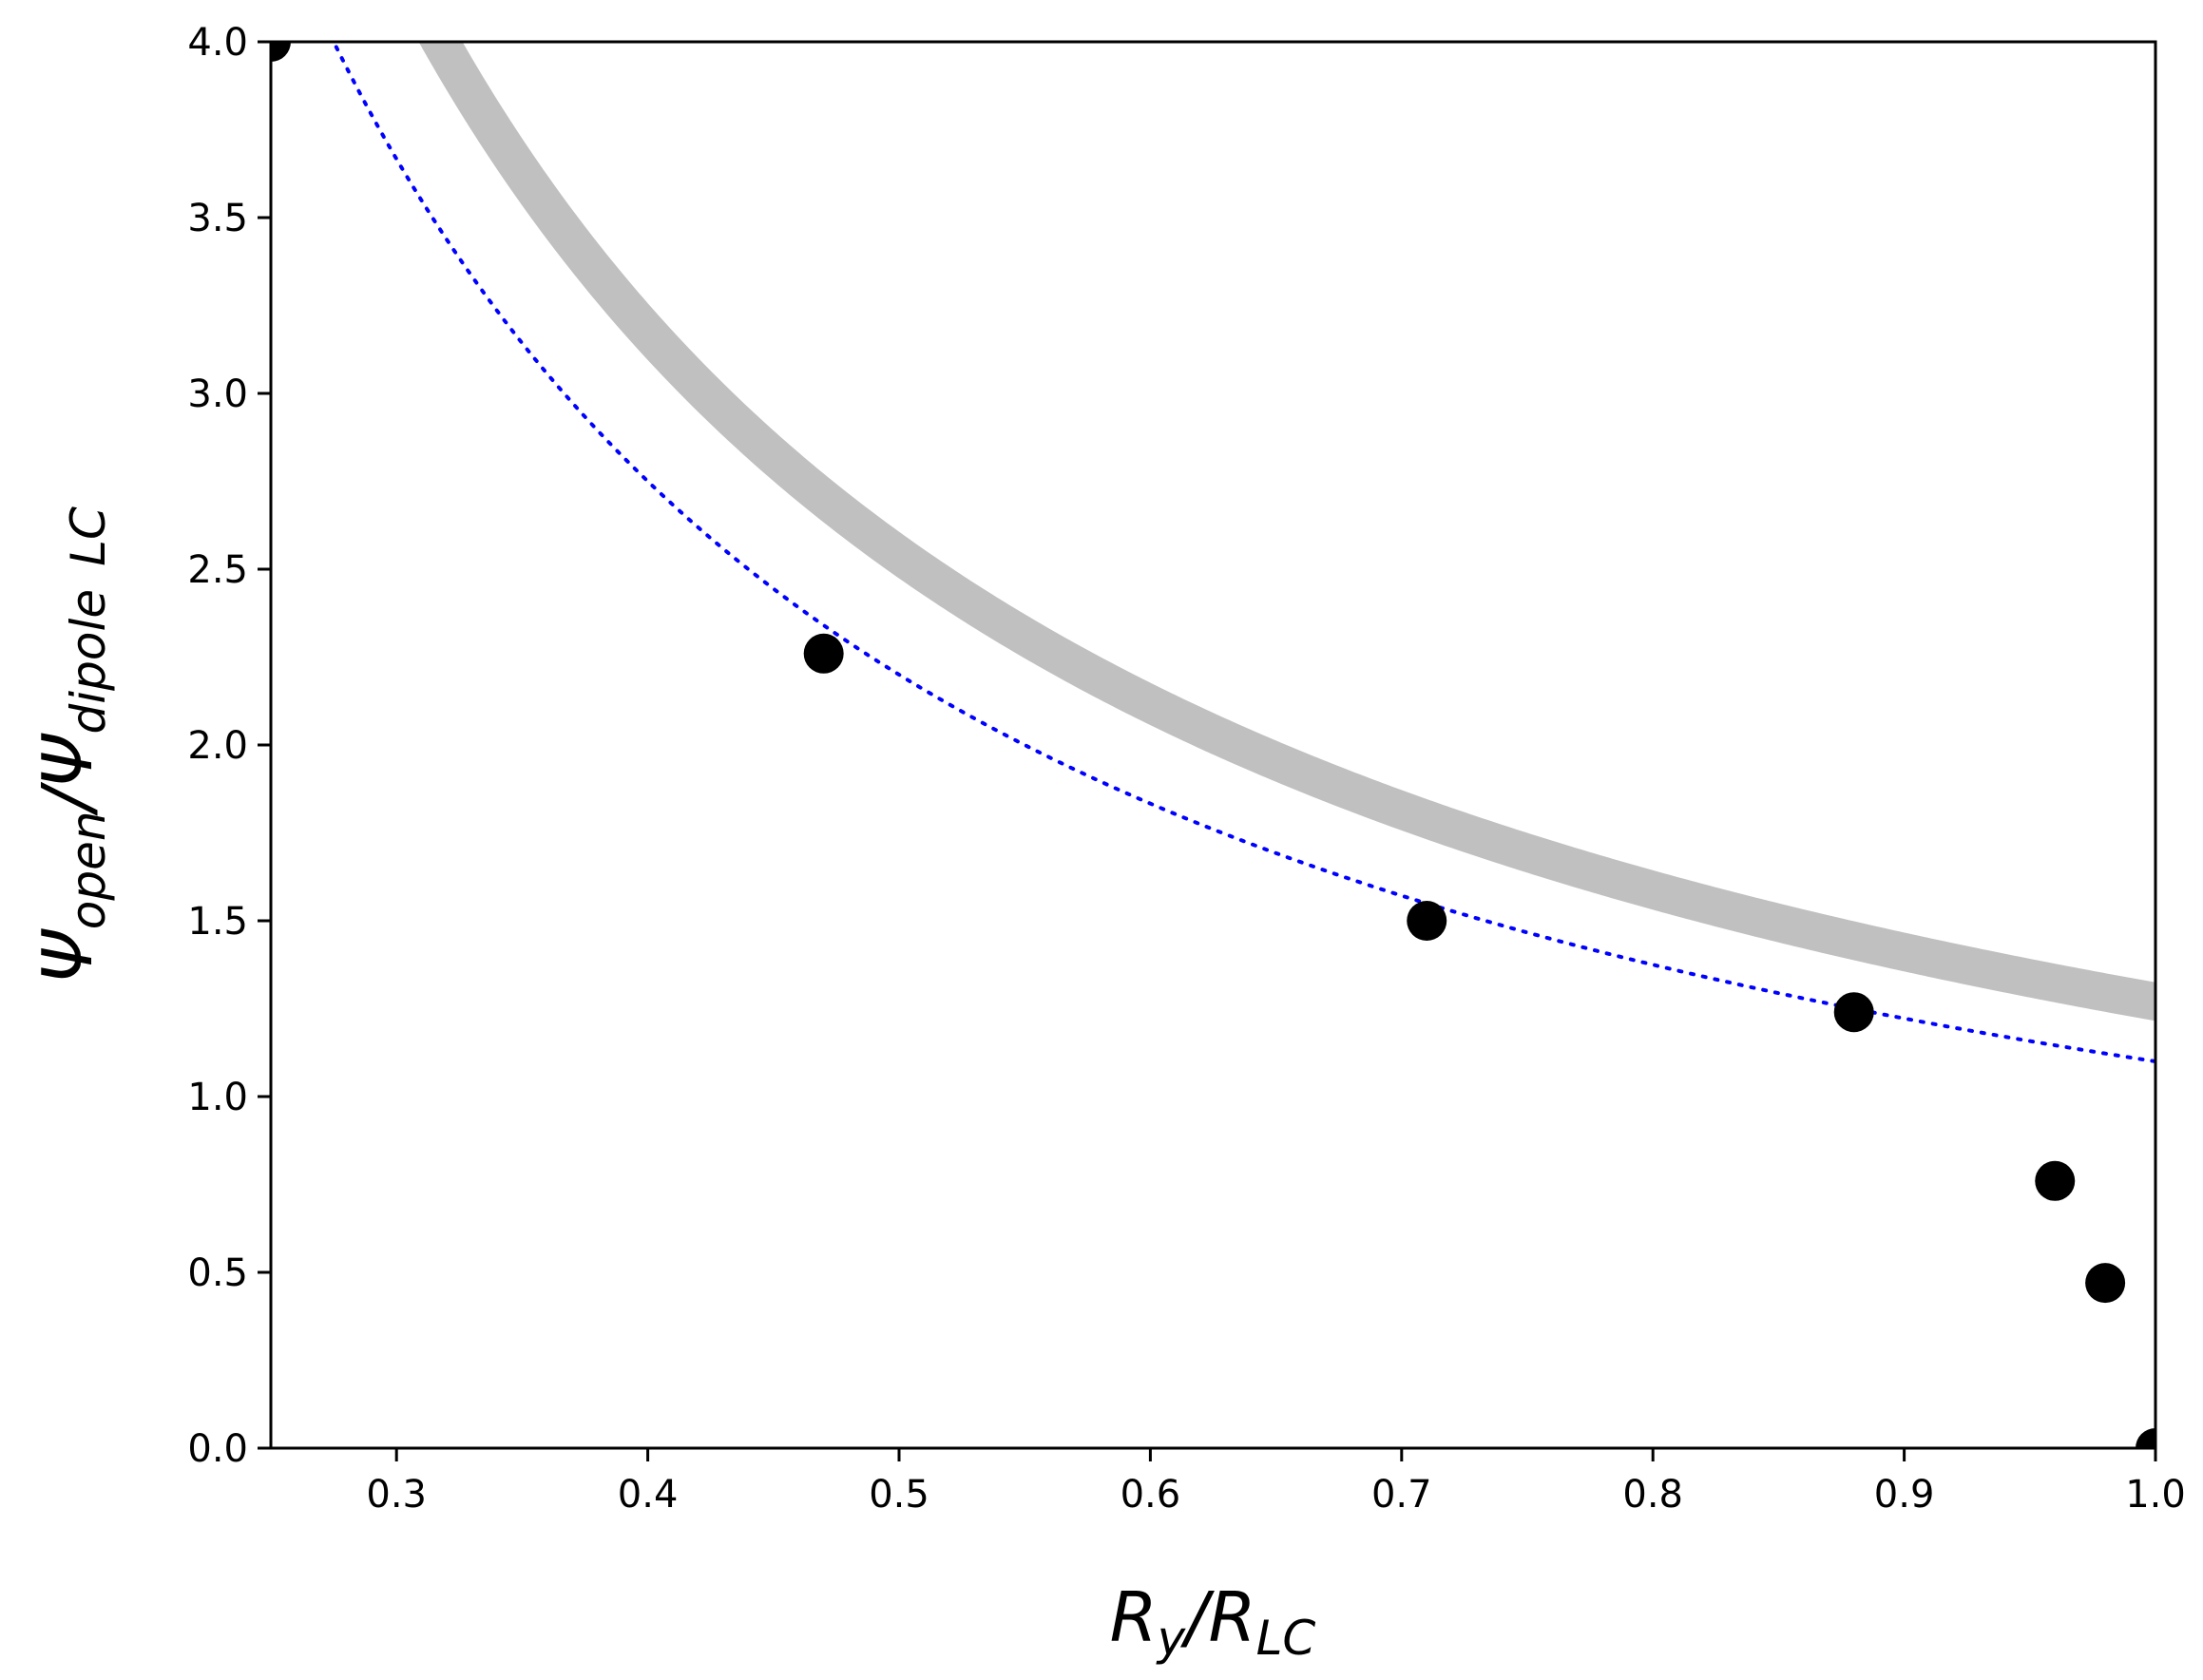 The image size is (2203, 1680). Describe the element at coordinates (217, 922) in the screenshot. I see `y-tick-label-3: 1.5` at that location.